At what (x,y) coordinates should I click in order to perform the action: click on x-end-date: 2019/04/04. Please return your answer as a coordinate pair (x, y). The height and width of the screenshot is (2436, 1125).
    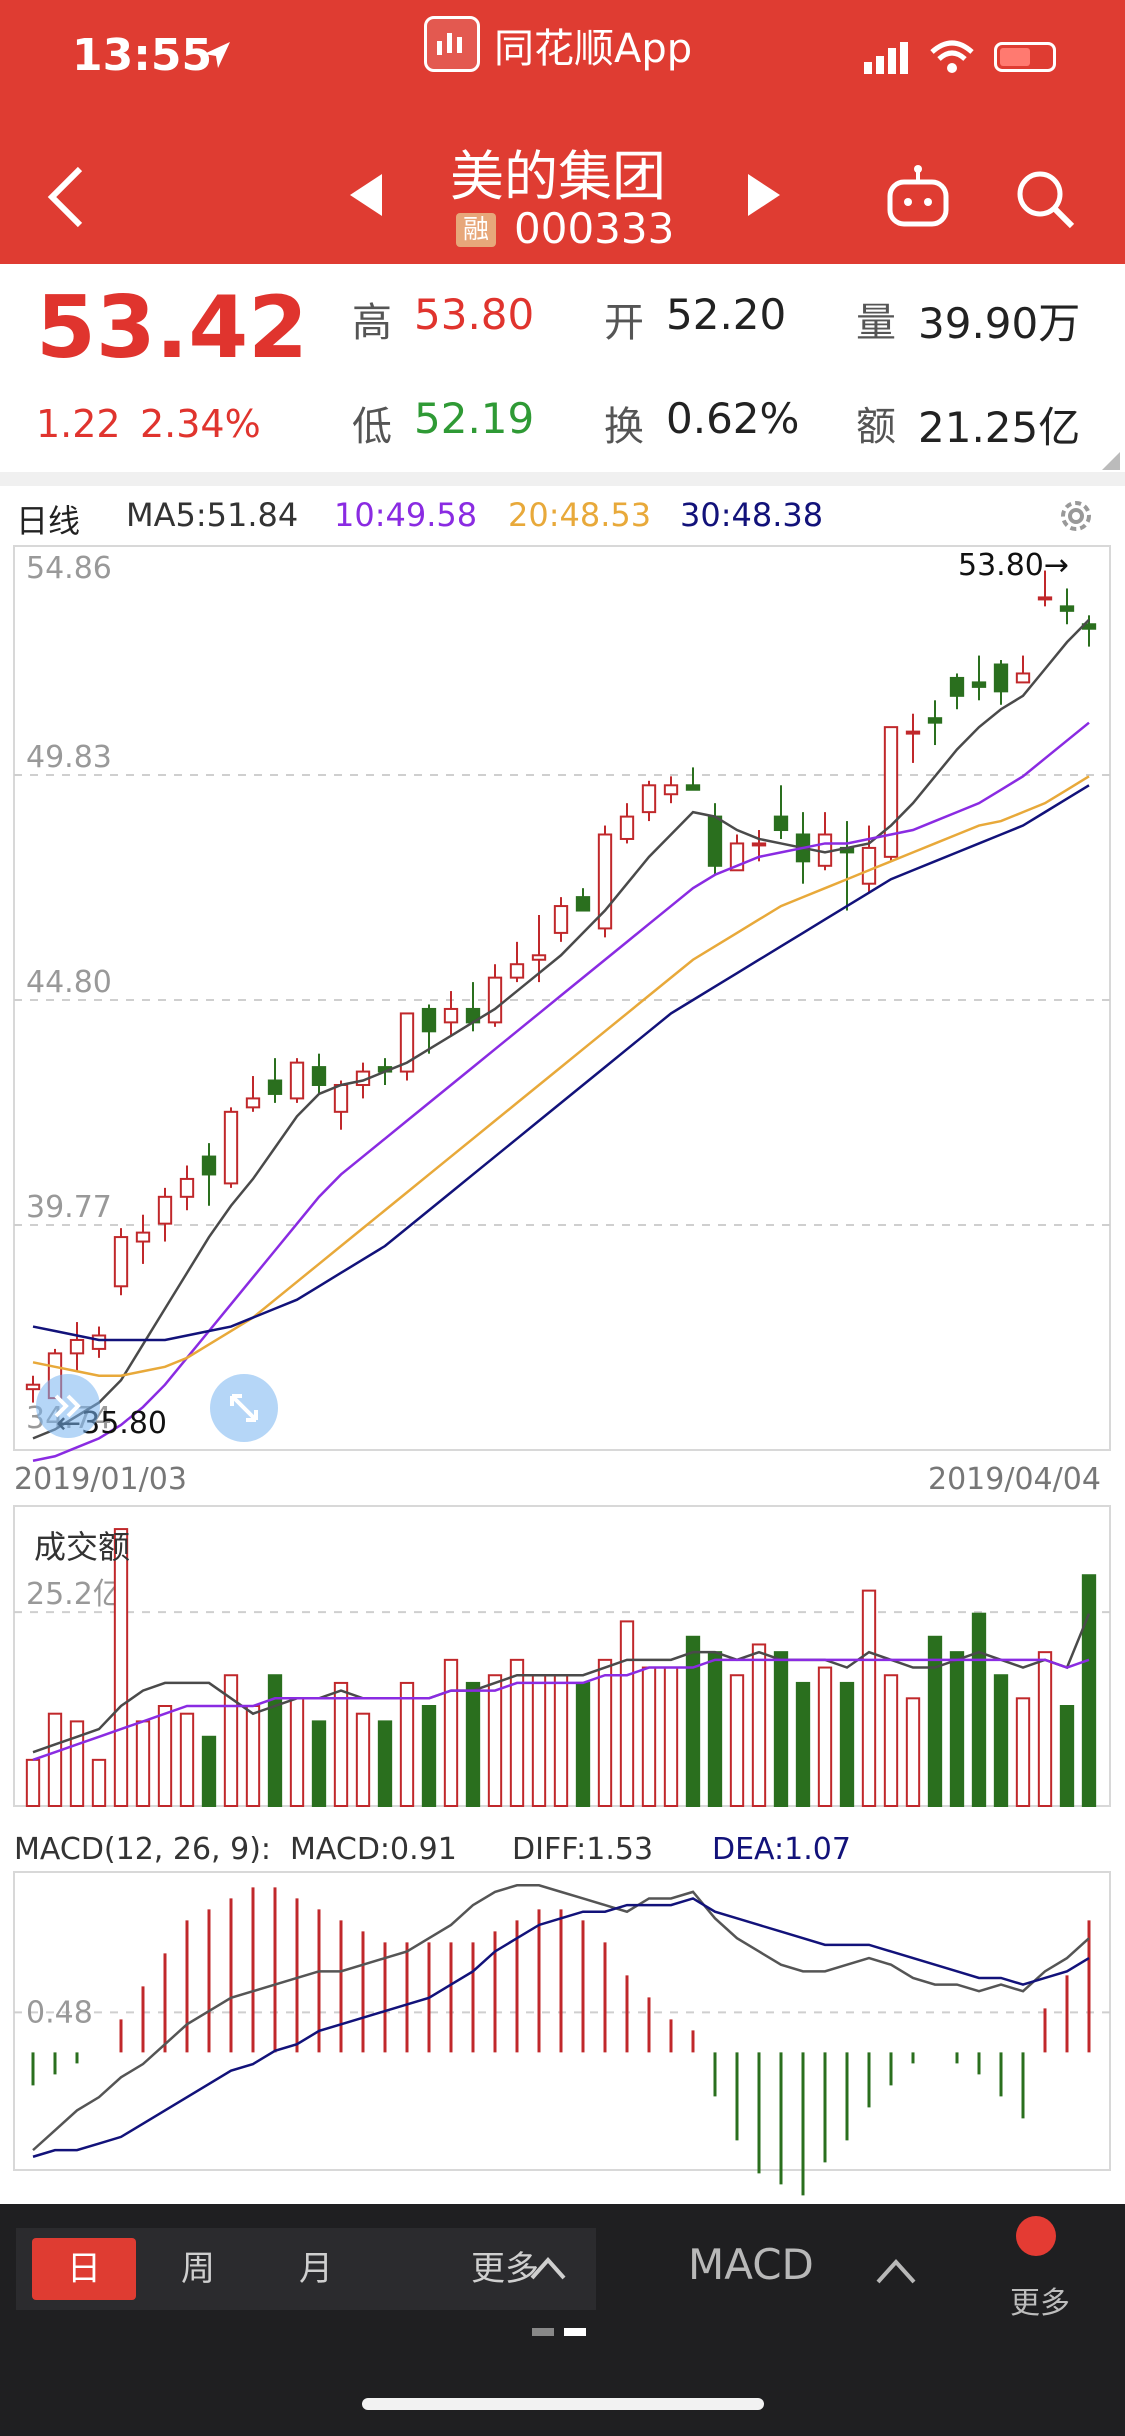
    Looking at the image, I should click on (1014, 1479).